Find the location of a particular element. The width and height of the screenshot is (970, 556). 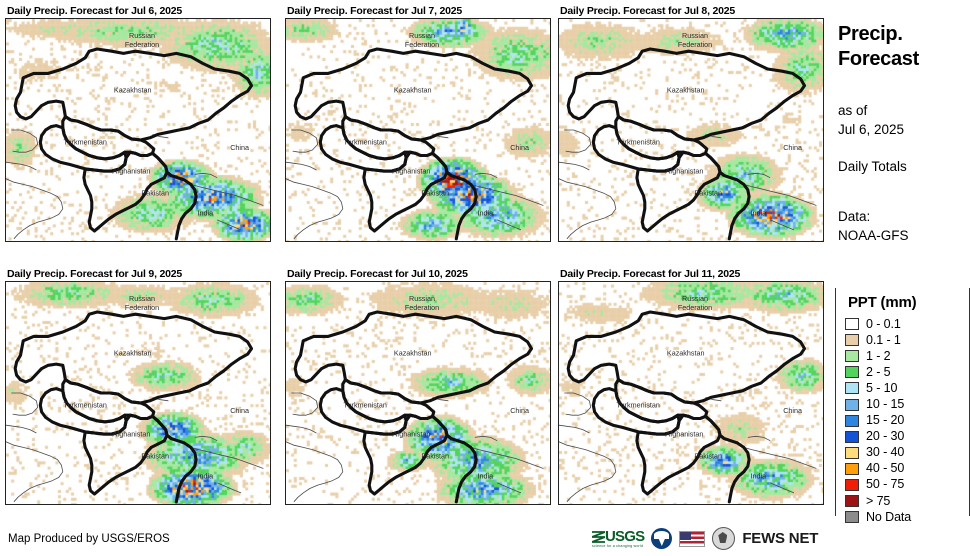

page-title: Precip. Forecast is located at coordinates (904, 47).